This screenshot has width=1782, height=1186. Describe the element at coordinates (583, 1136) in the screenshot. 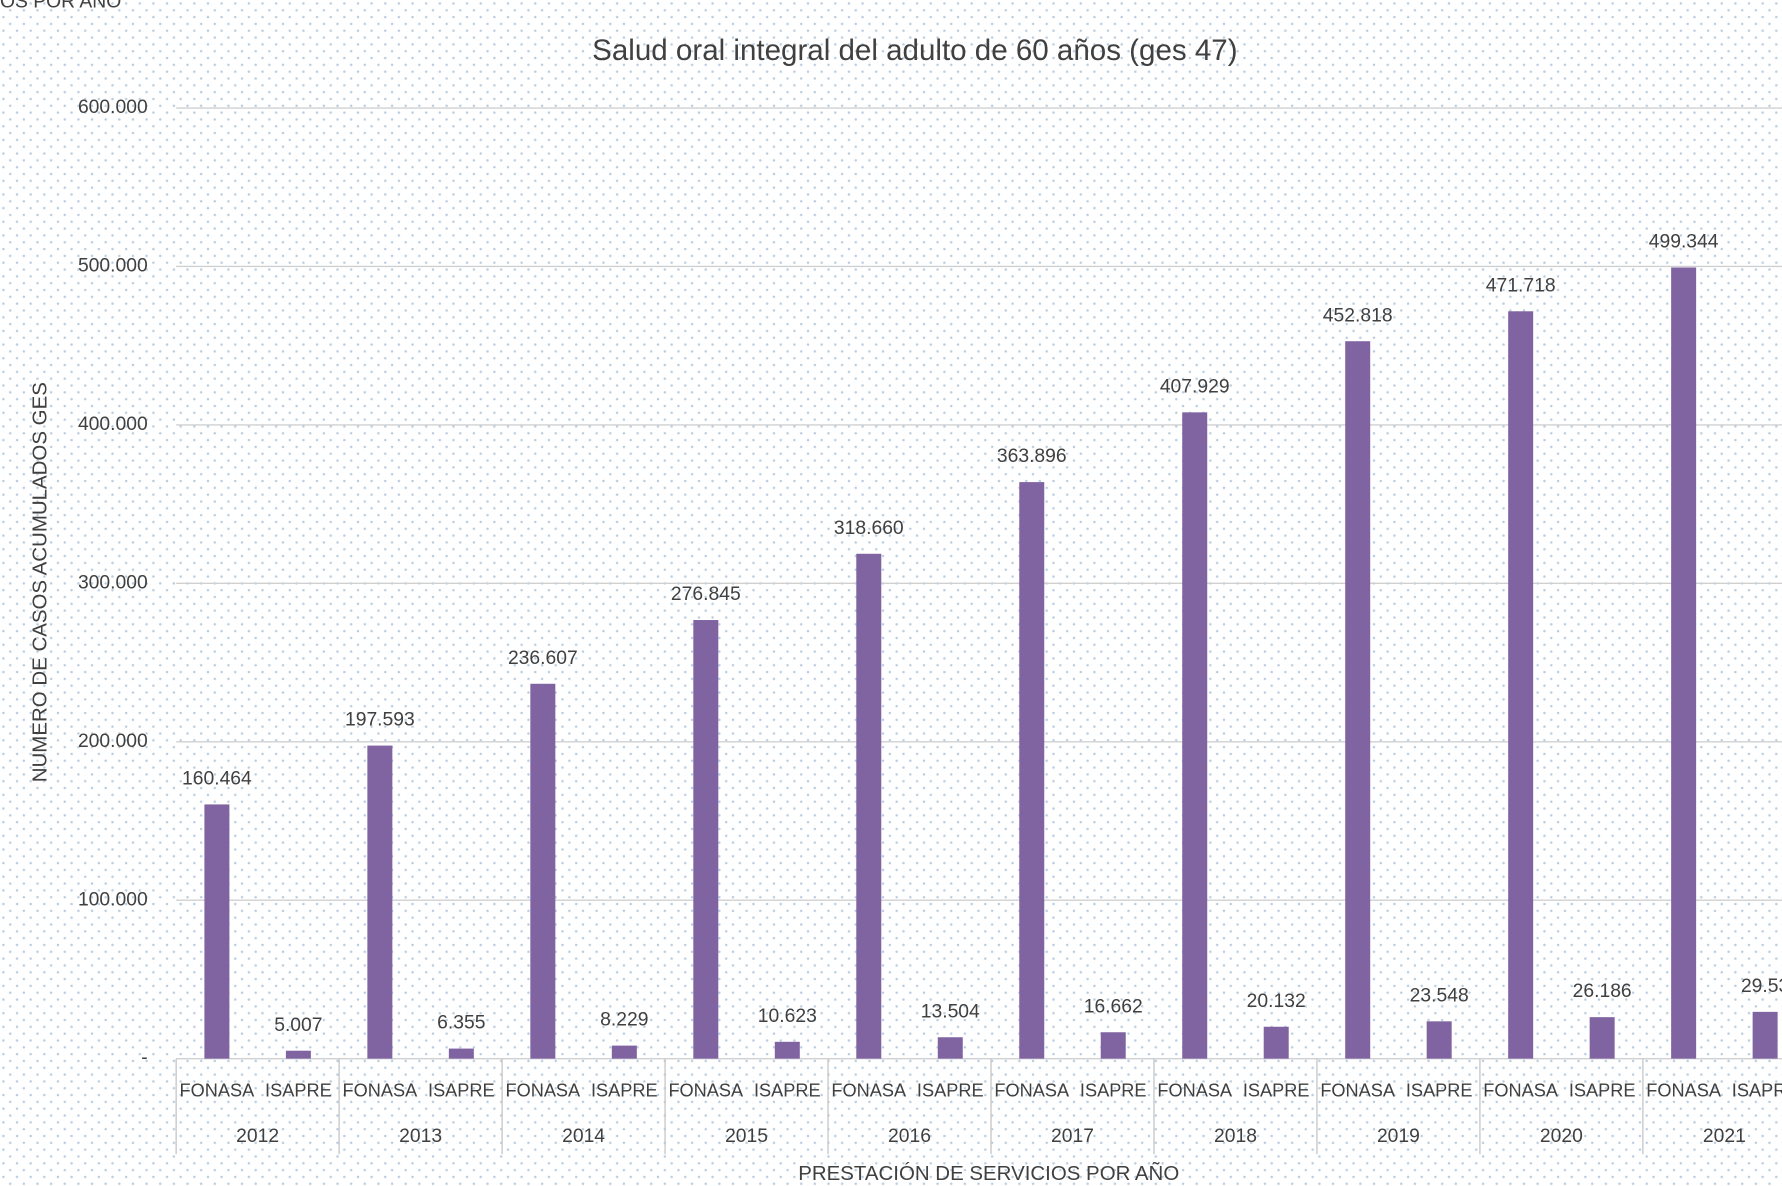

I see `group-label: 2014` at that location.